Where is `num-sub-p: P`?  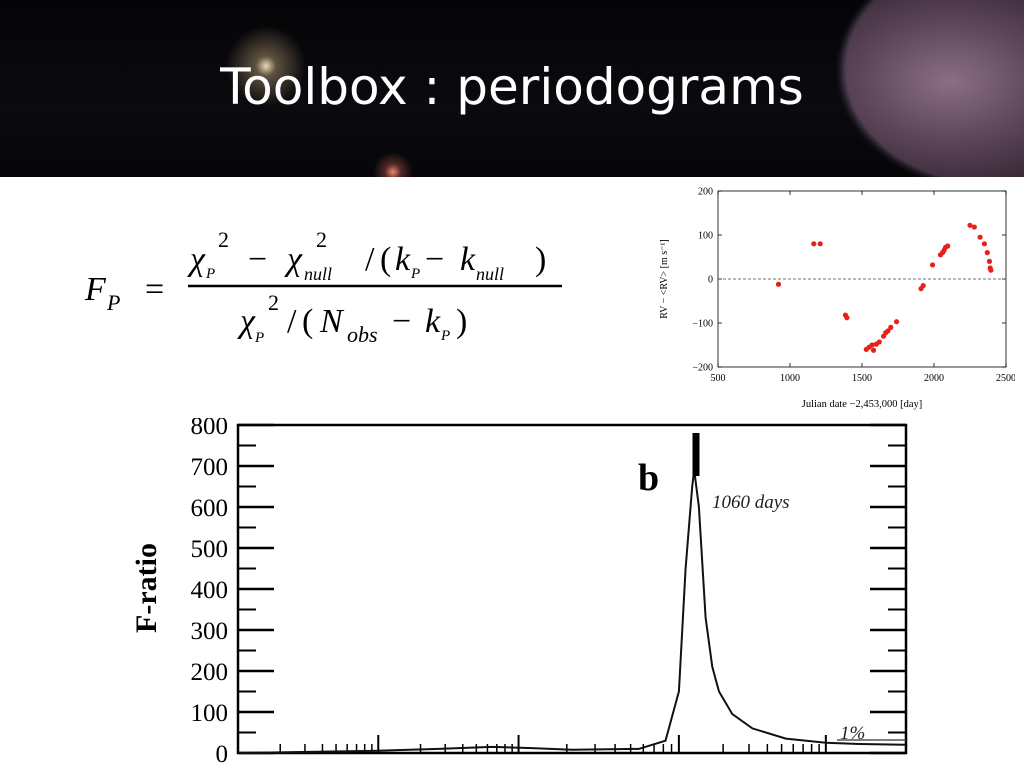
num-sub-p: P is located at coordinates (210, 274).